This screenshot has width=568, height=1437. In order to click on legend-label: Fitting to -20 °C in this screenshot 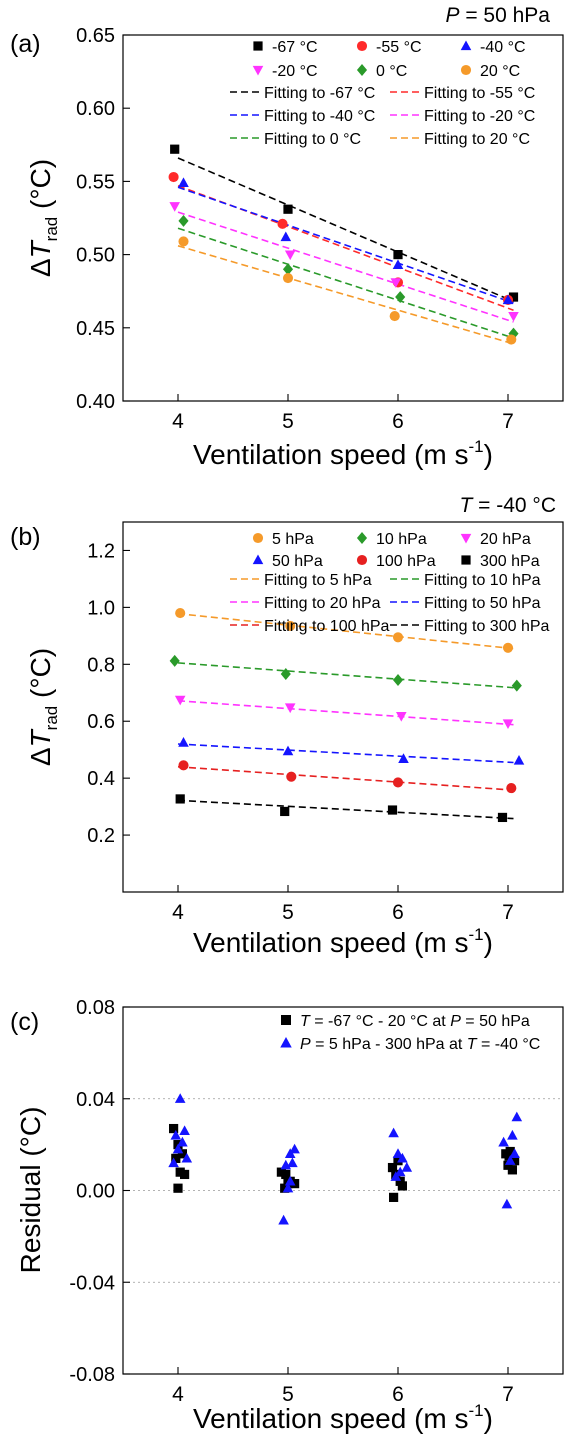, I will do `click(479, 116)`.